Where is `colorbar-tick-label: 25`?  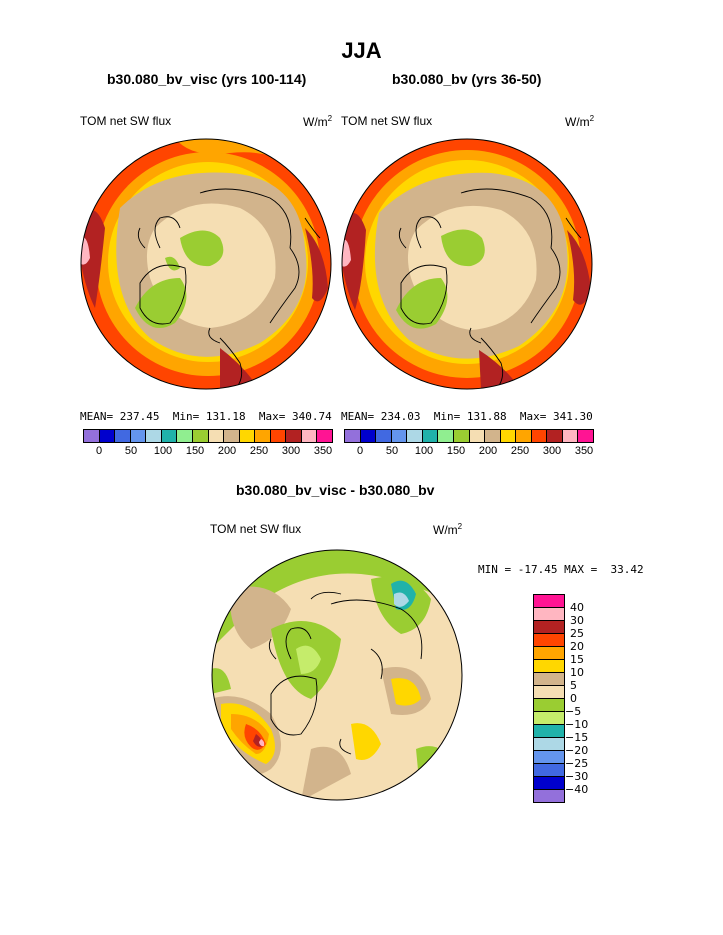 colorbar-tick-label: 25 is located at coordinates (577, 633).